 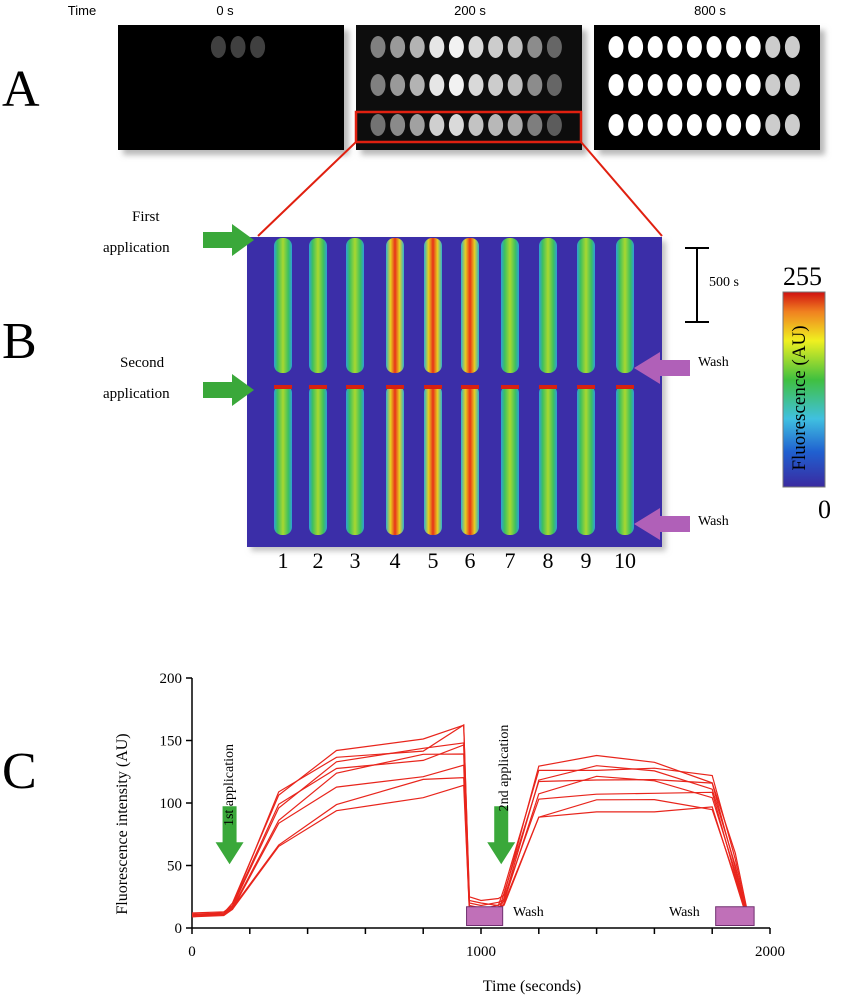 I want to click on wash-label-c1: Wash, so click(x=528, y=912).